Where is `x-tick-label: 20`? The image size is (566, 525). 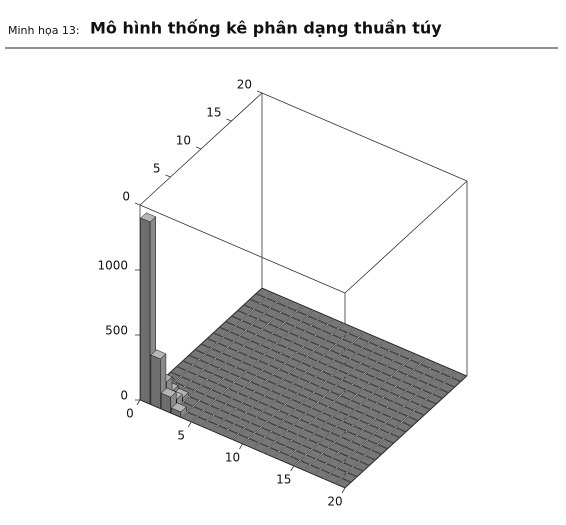 x-tick-label: 20 is located at coordinates (334, 502).